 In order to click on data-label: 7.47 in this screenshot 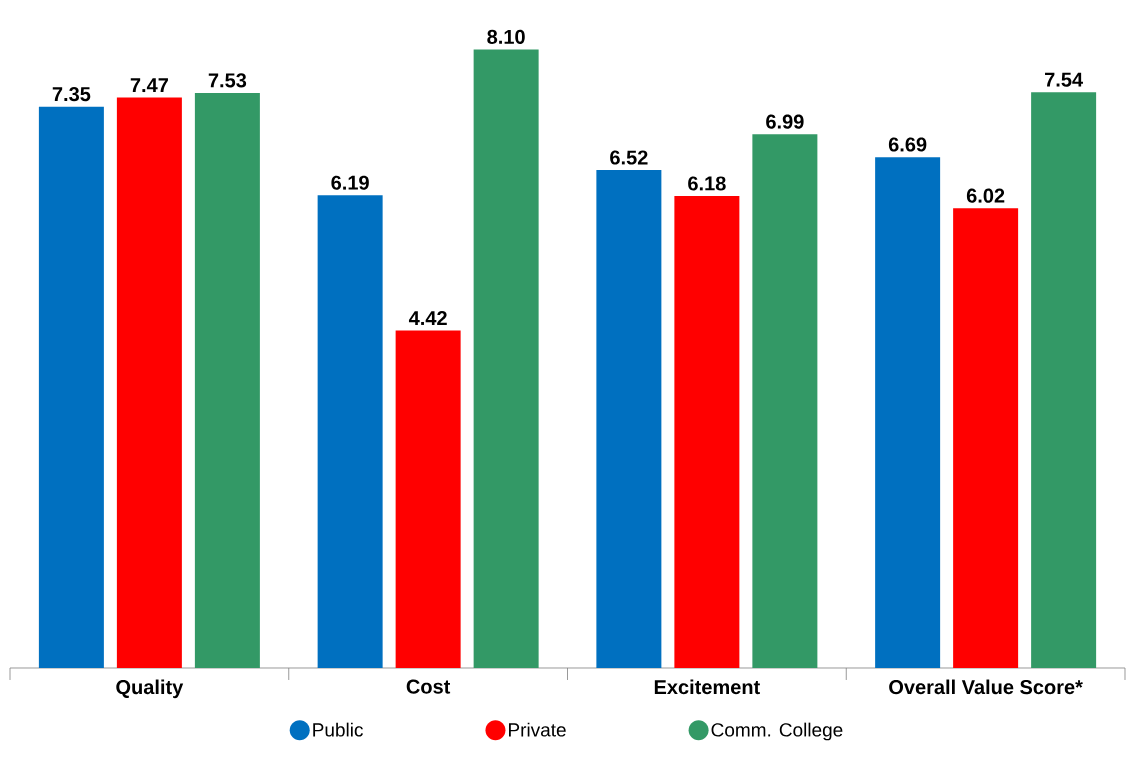, I will do `click(149, 85)`.